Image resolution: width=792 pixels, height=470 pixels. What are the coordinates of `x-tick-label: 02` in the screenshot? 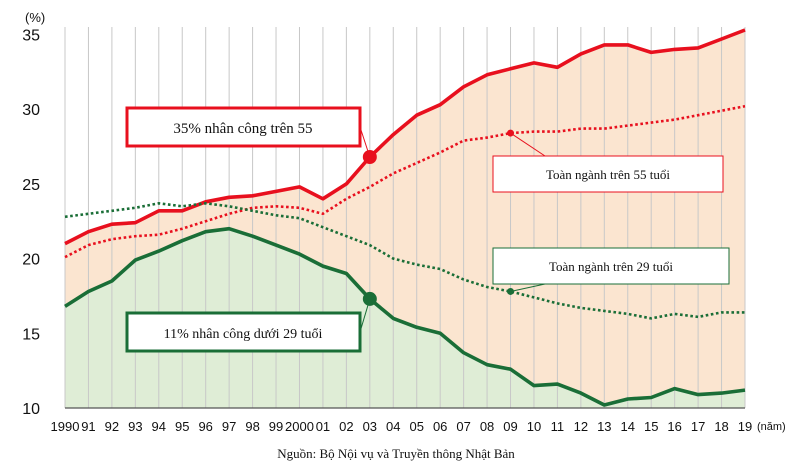 It's located at (346, 426).